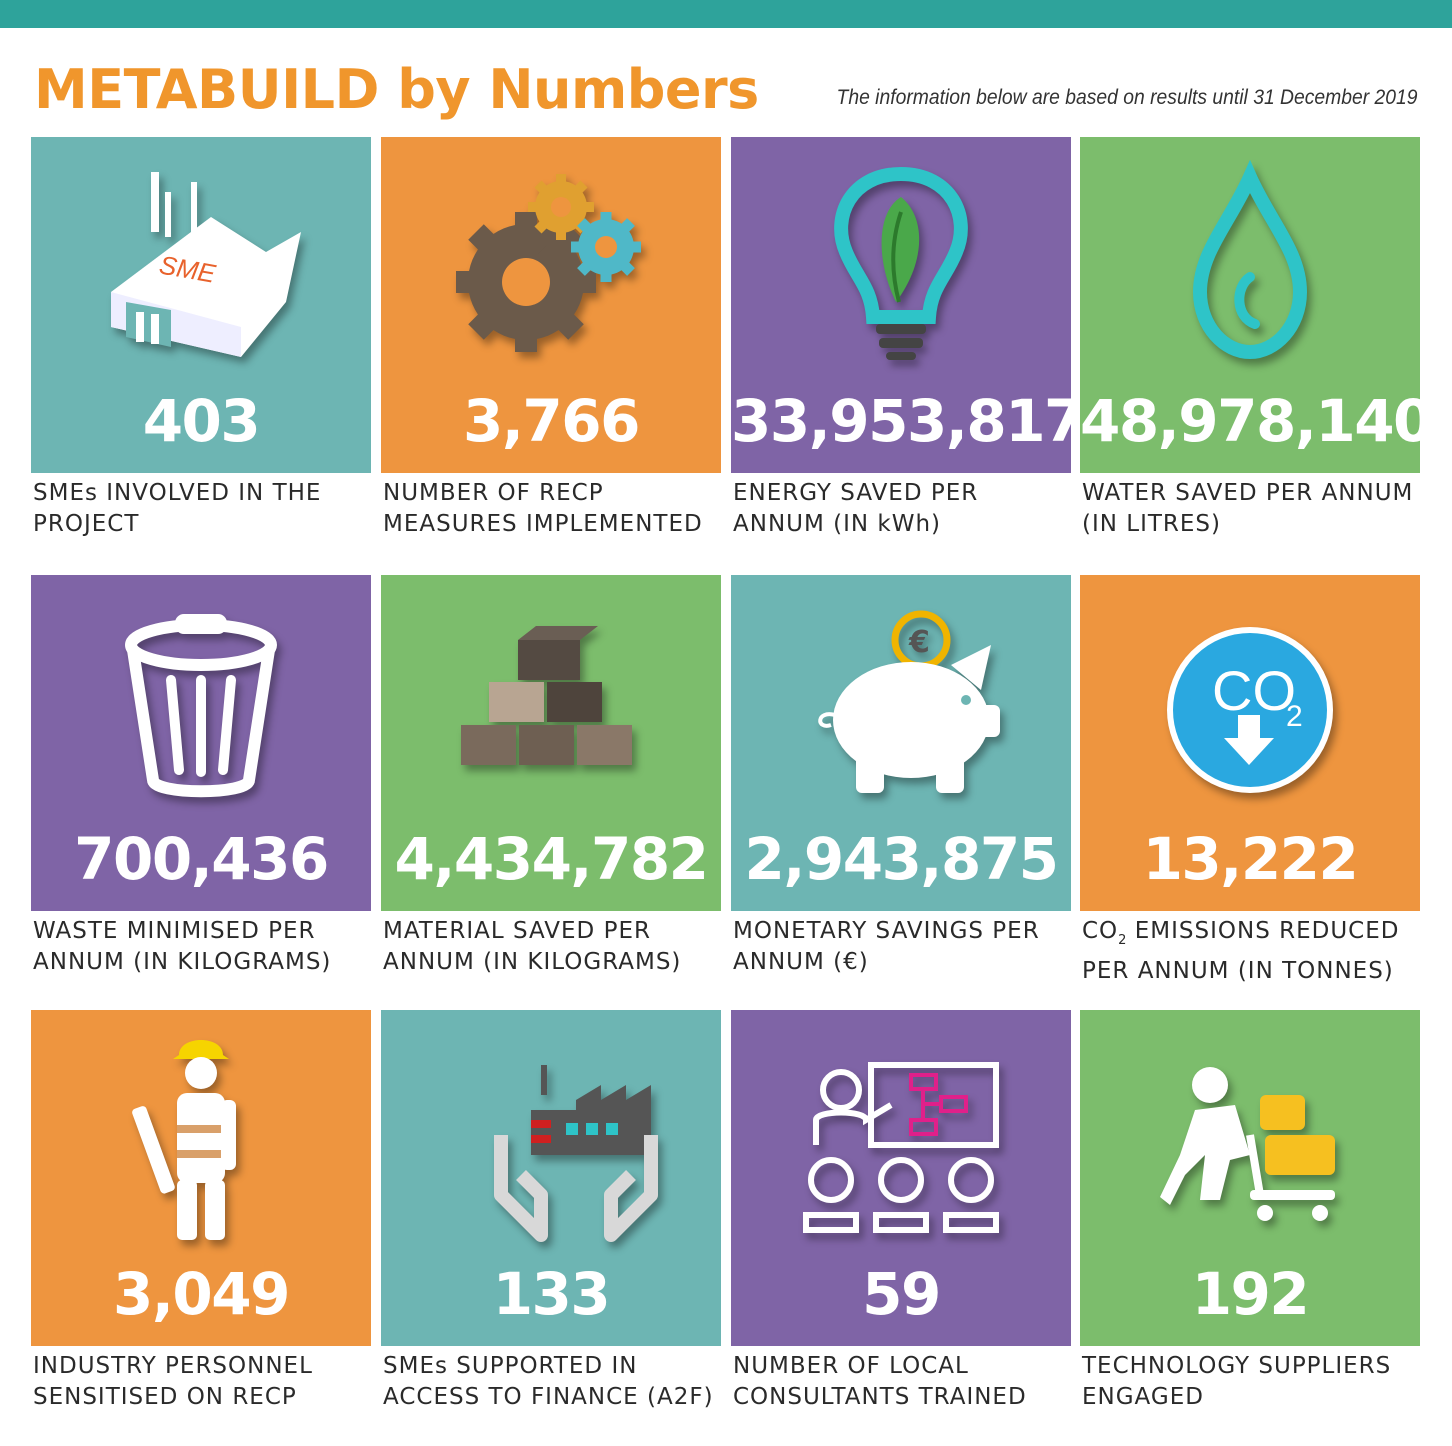  What do you see at coordinates (880, 1381) in the screenshot?
I see `stat-caption: NUMBER OF LOCAL CONSULTANTS TRAINED` at bounding box center [880, 1381].